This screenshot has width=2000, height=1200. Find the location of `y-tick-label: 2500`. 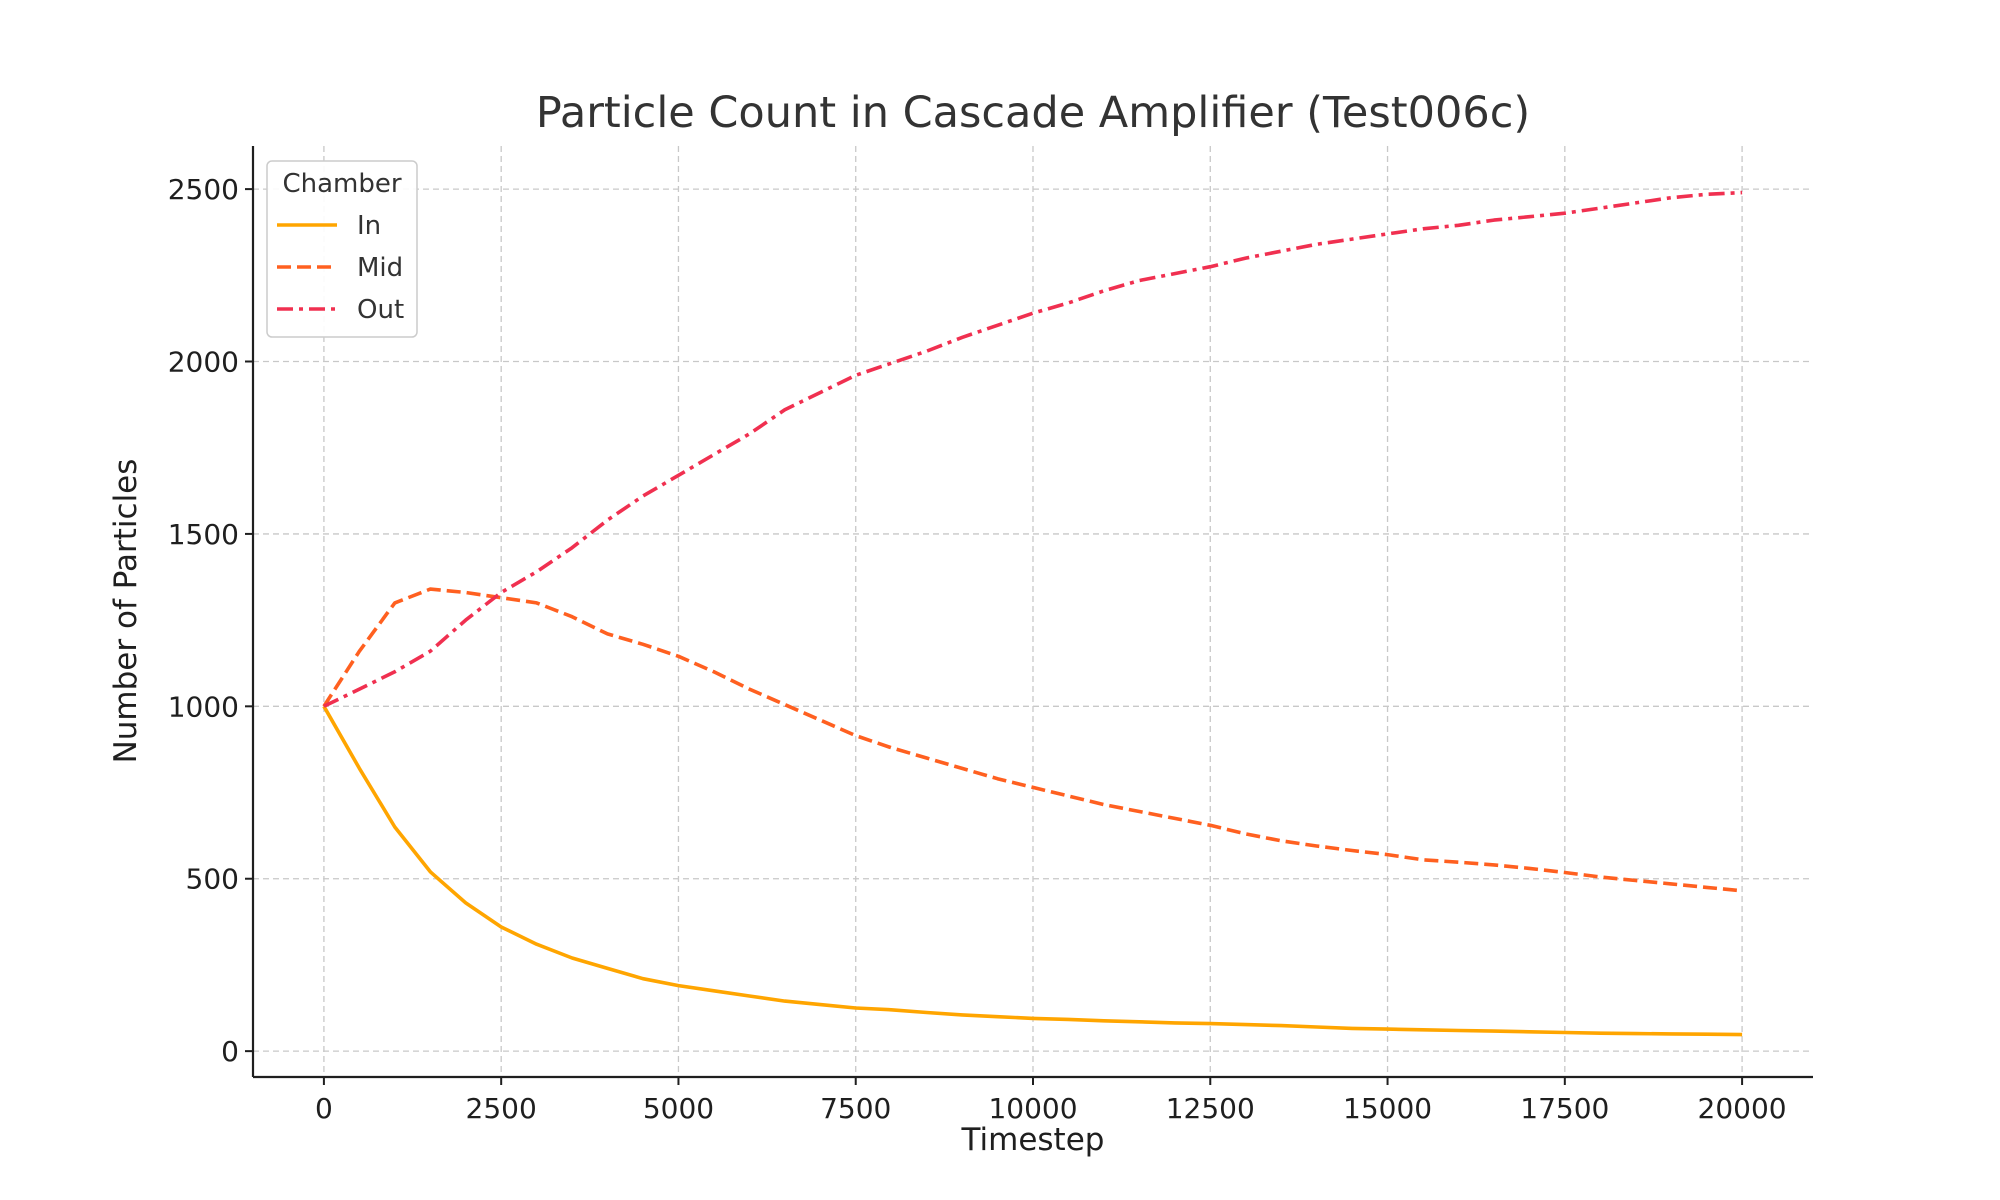

y-tick-label: 2500 is located at coordinates (203, 189).